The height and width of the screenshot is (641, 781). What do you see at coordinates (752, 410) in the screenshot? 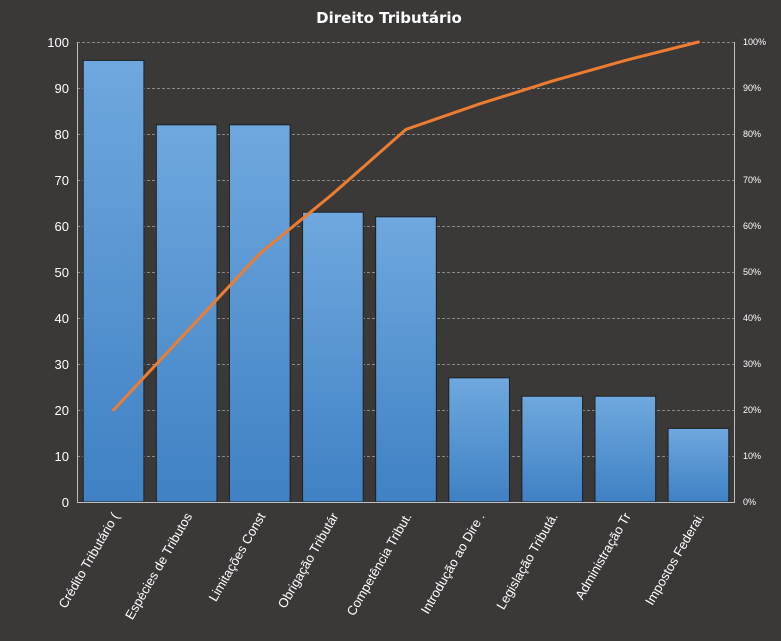
I see `y2-tick-label: 20%` at bounding box center [752, 410].